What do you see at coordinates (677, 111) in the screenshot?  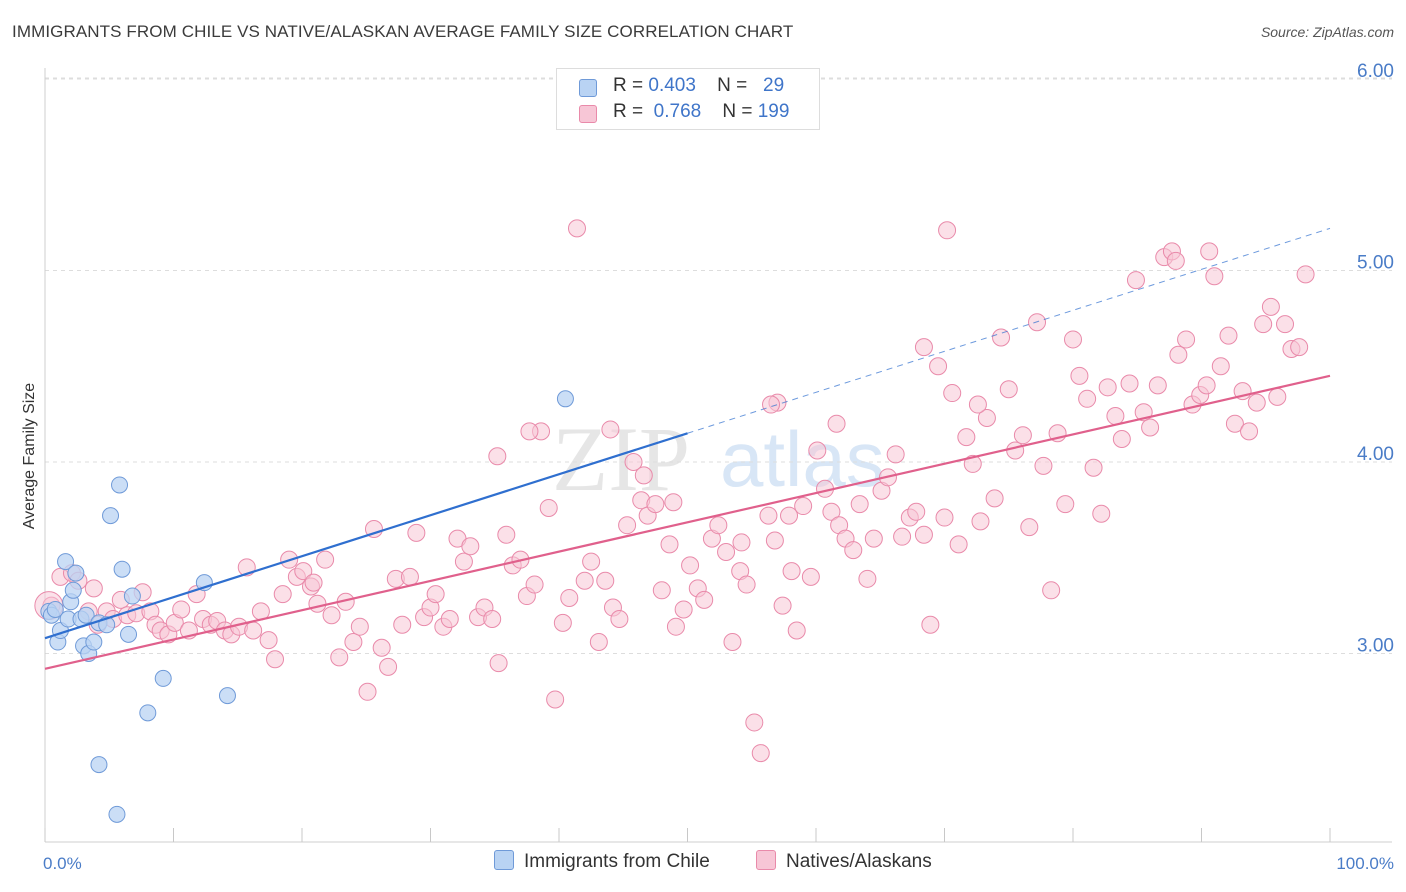 I see `r-value-natives: 0.768` at bounding box center [677, 111].